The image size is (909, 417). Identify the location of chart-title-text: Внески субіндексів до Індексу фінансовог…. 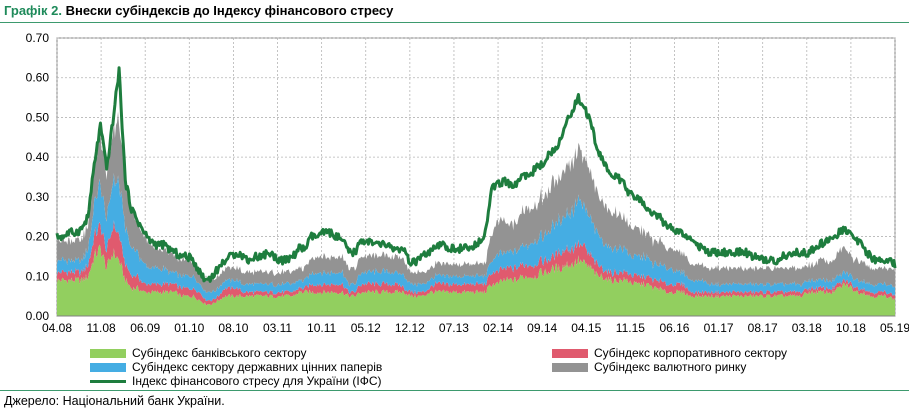
(229, 10).